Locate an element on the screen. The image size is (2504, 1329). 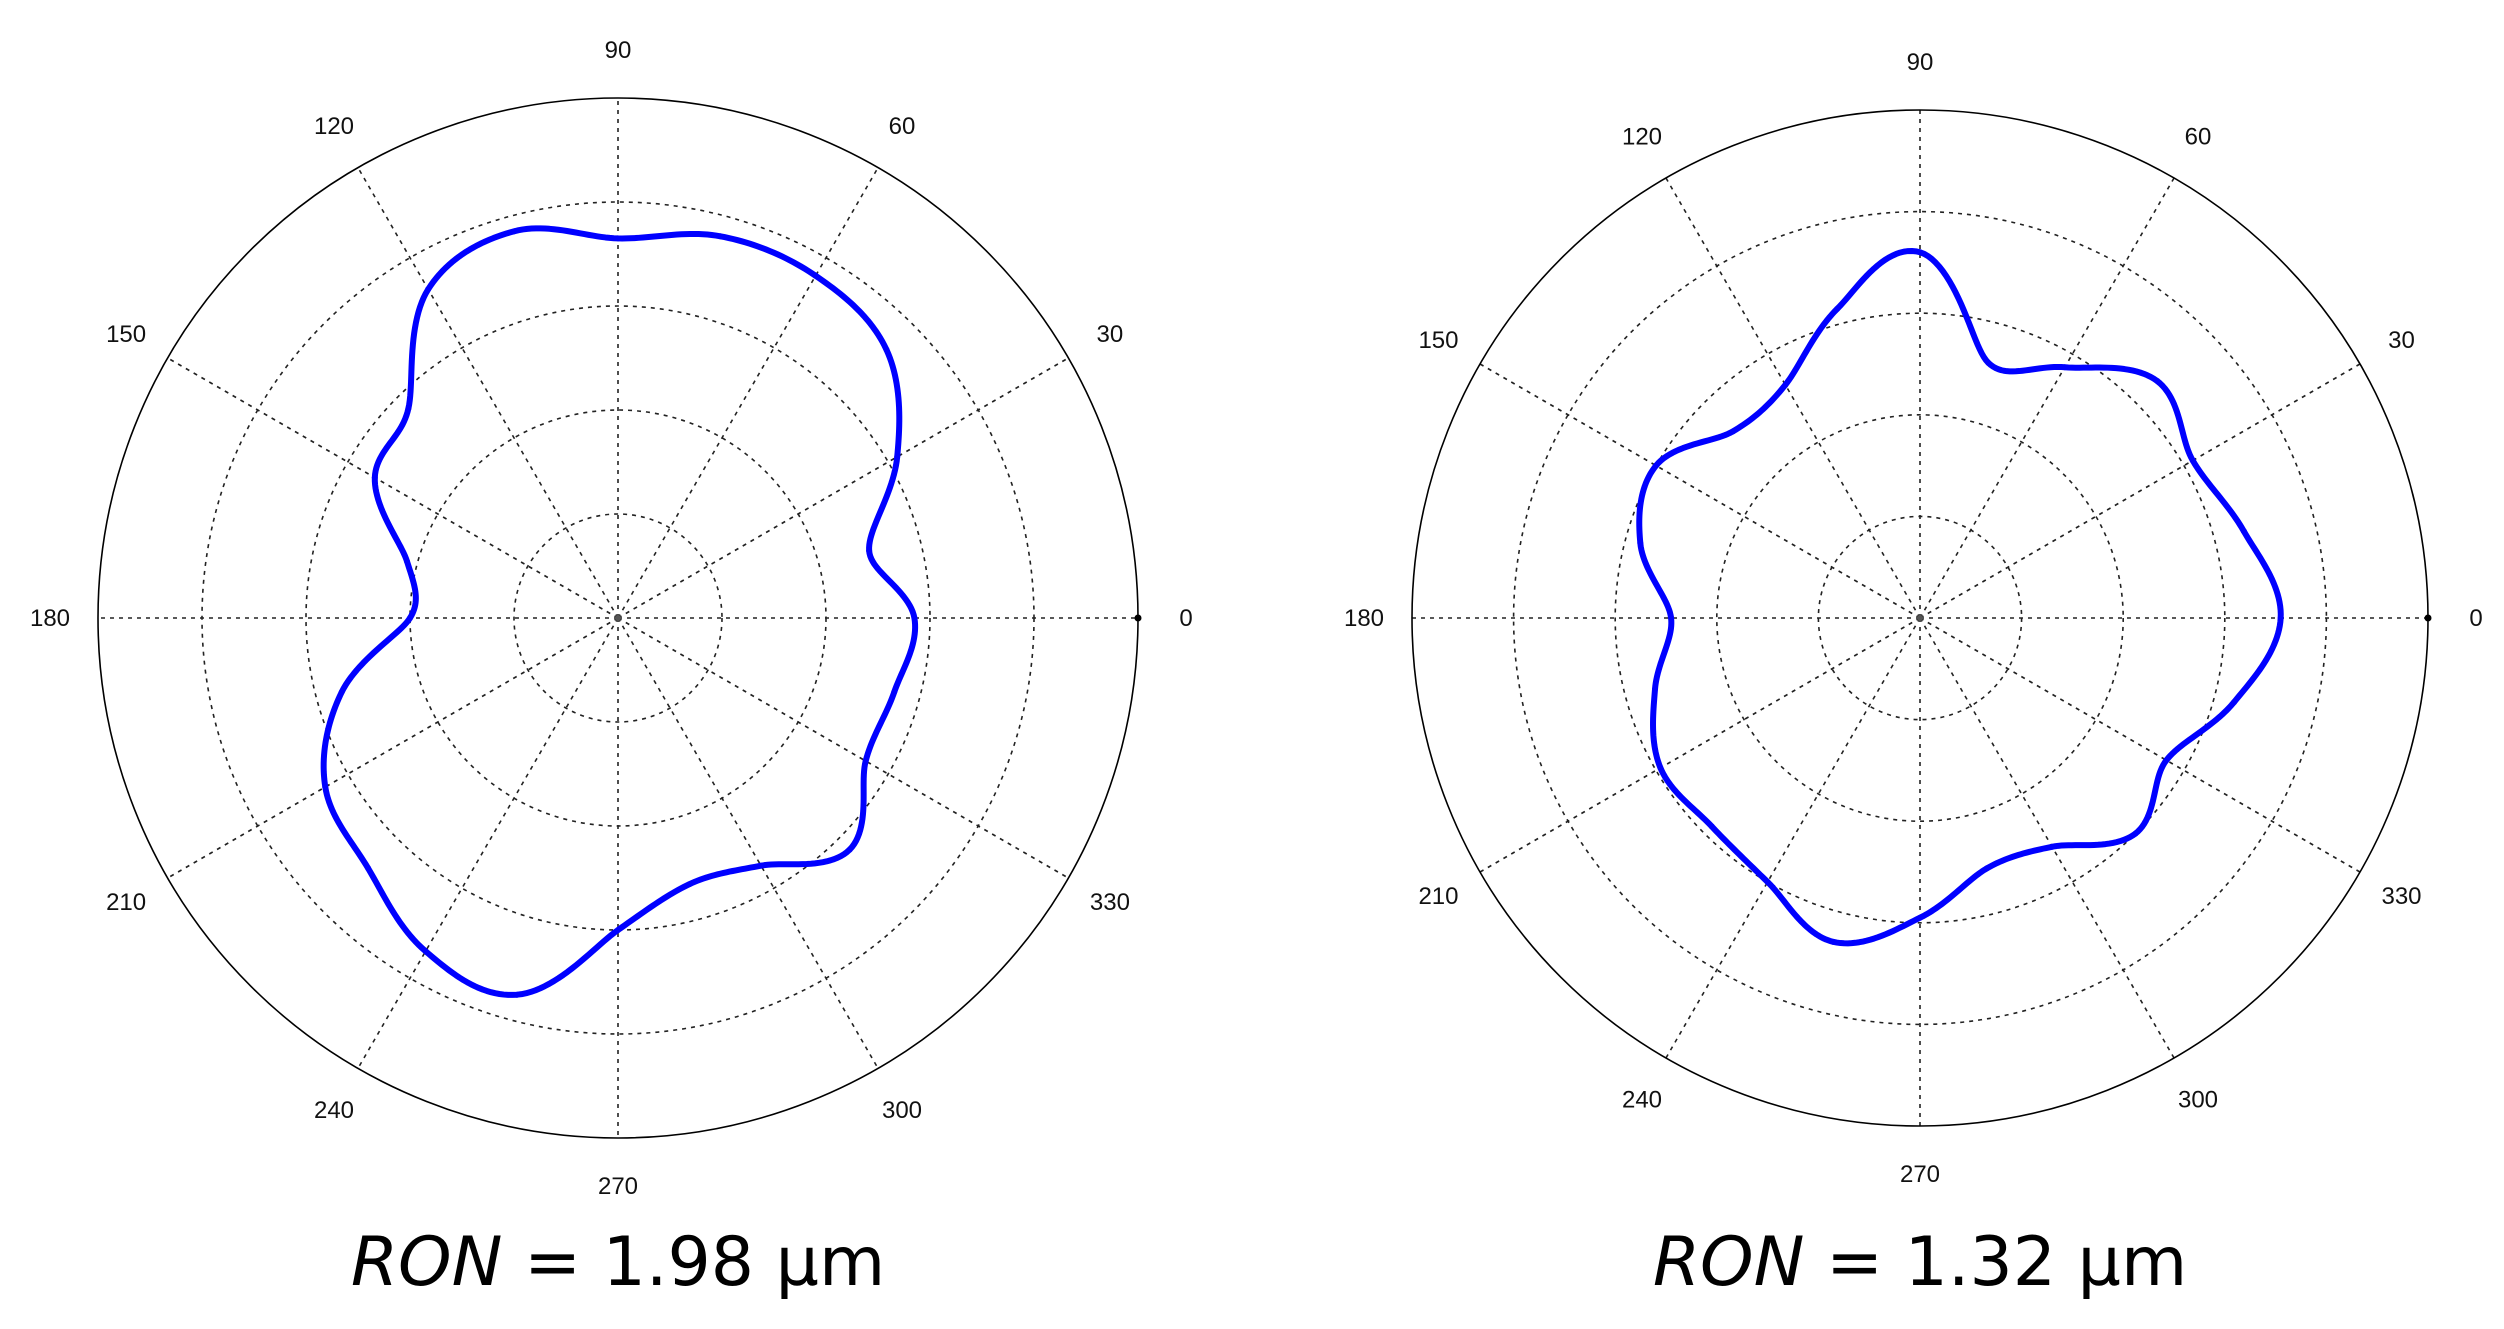
left-angle-label-0: 0 is located at coordinates (1185, 618).